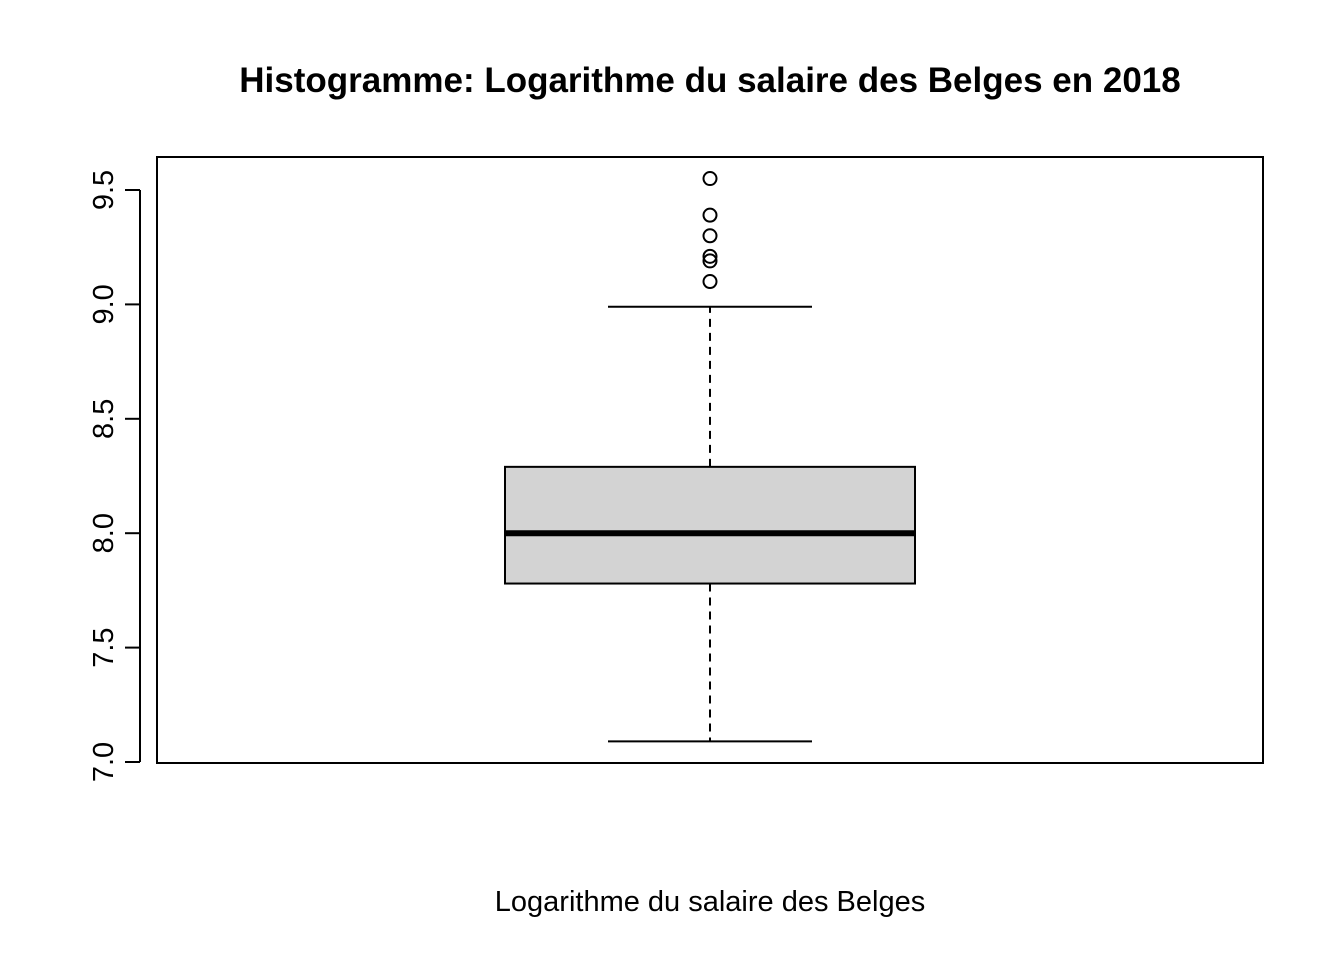  I want to click on outlier-group, so click(710, 230).